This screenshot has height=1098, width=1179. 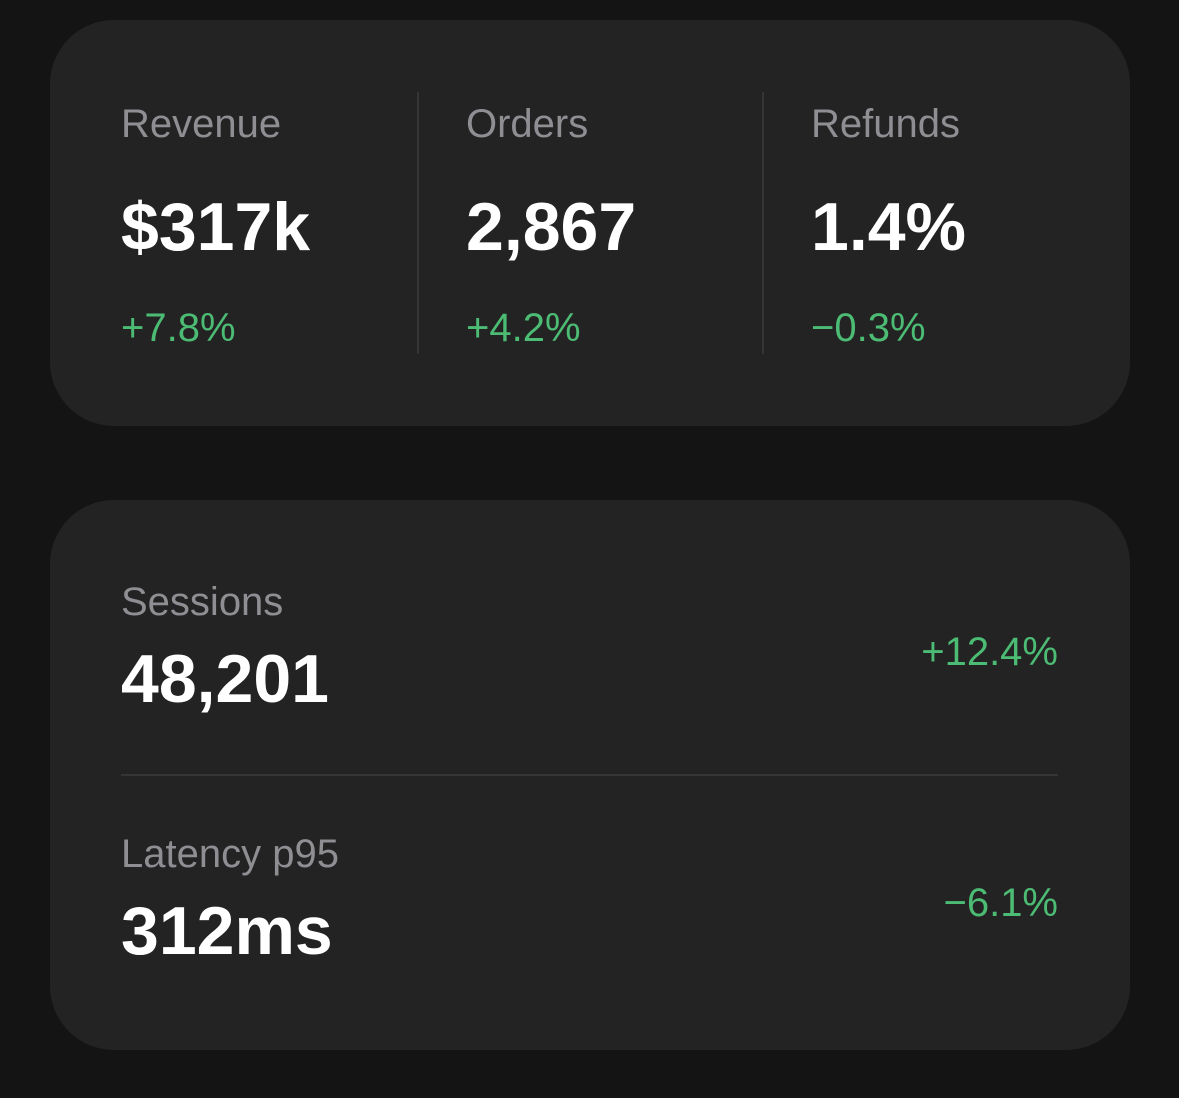 What do you see at coordinates (523, 328) in the screenshot?
I see `metric-delta: +4.2%` at bounding box center [523, 328].